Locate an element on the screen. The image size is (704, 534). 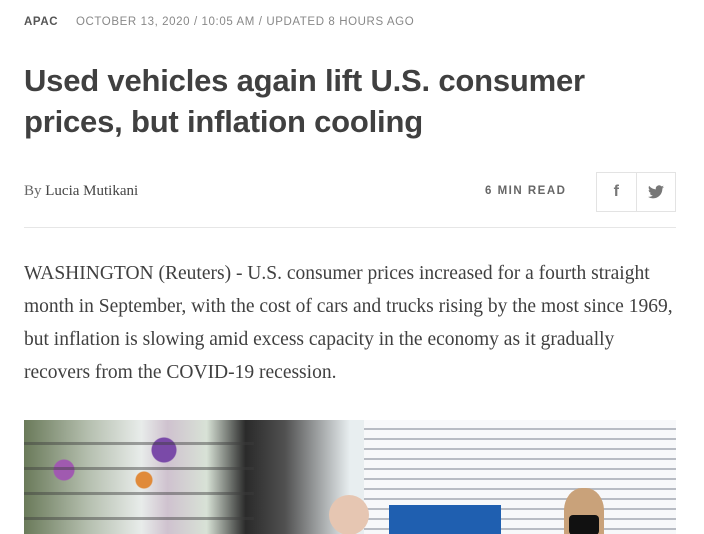
section-link: APAC is located at coordinates (41, 22).